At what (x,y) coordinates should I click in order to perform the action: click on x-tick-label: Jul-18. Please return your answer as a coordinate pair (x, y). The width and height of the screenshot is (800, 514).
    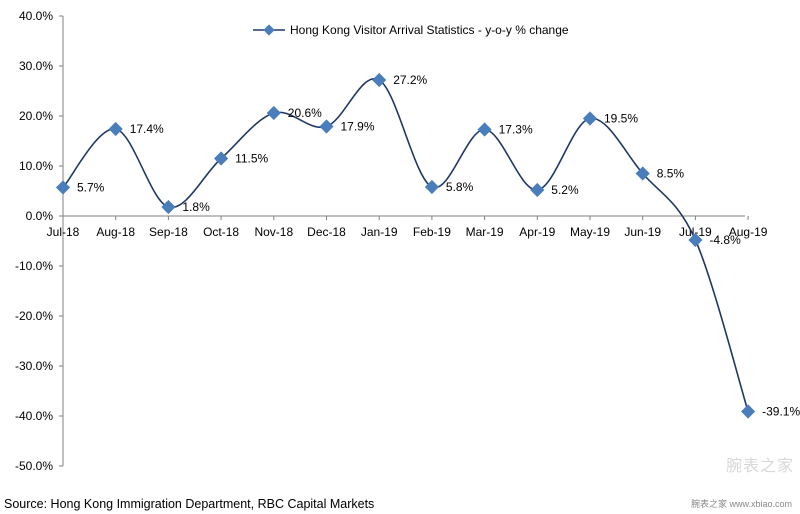
    Looking at the image, I should click on (63, 232).